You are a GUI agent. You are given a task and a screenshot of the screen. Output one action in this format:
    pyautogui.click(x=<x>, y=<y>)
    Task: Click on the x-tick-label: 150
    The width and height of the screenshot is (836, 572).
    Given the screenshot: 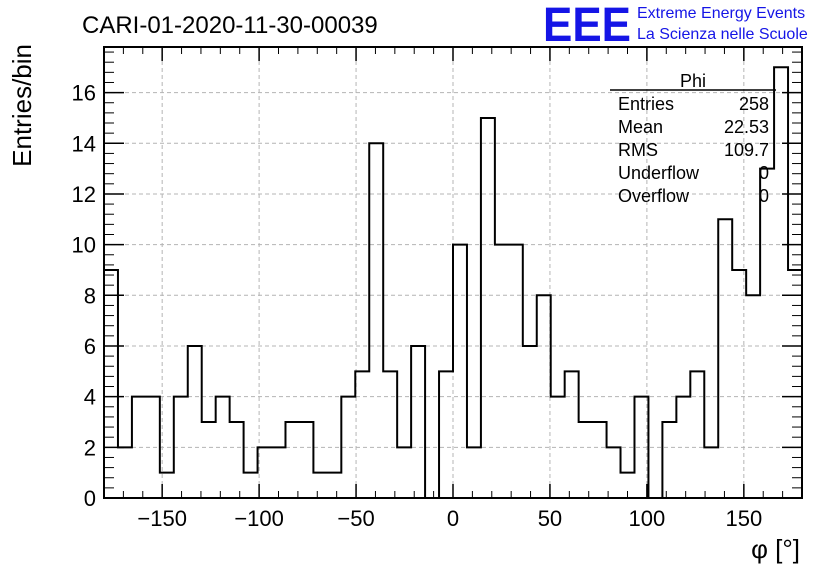 What is the action you would take?
    pyautogui.click(x=743, y=518)
    